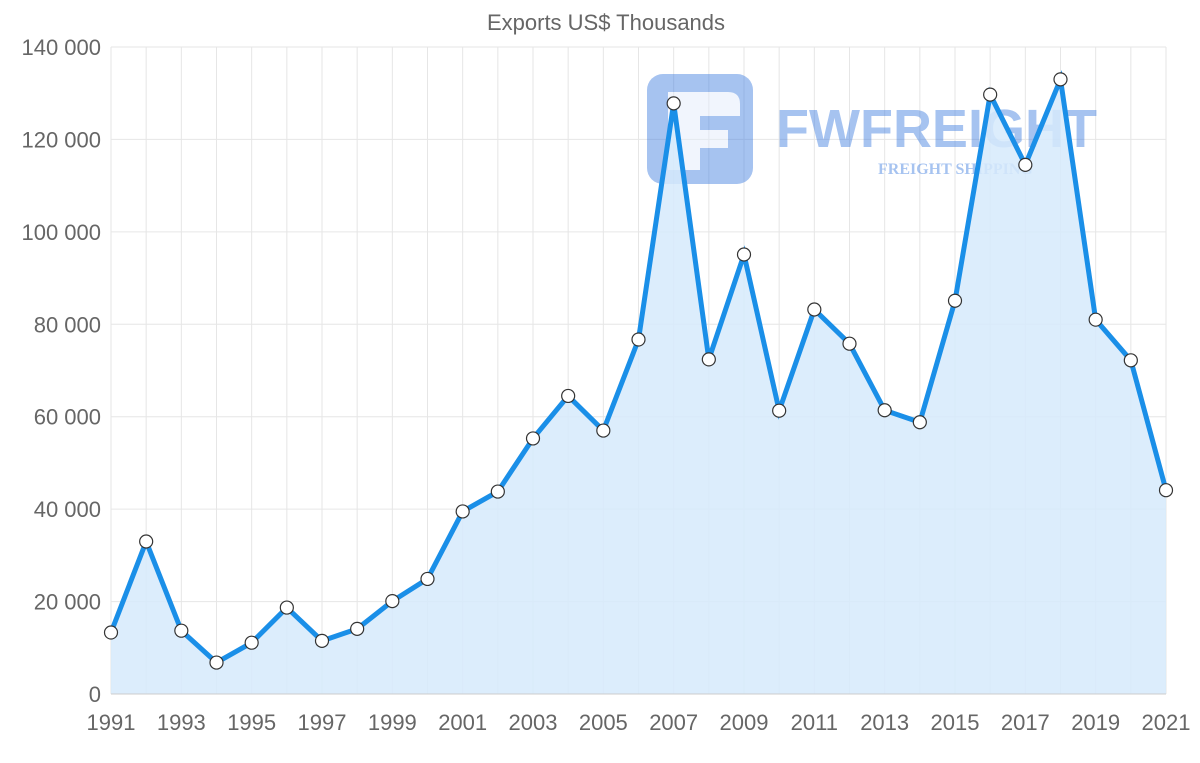 The height and width of the screenshot is (763, 1200). Describe the element at coordinates (462, 722) in the screenshot. I see `x-tick-label: 2001` at that location.